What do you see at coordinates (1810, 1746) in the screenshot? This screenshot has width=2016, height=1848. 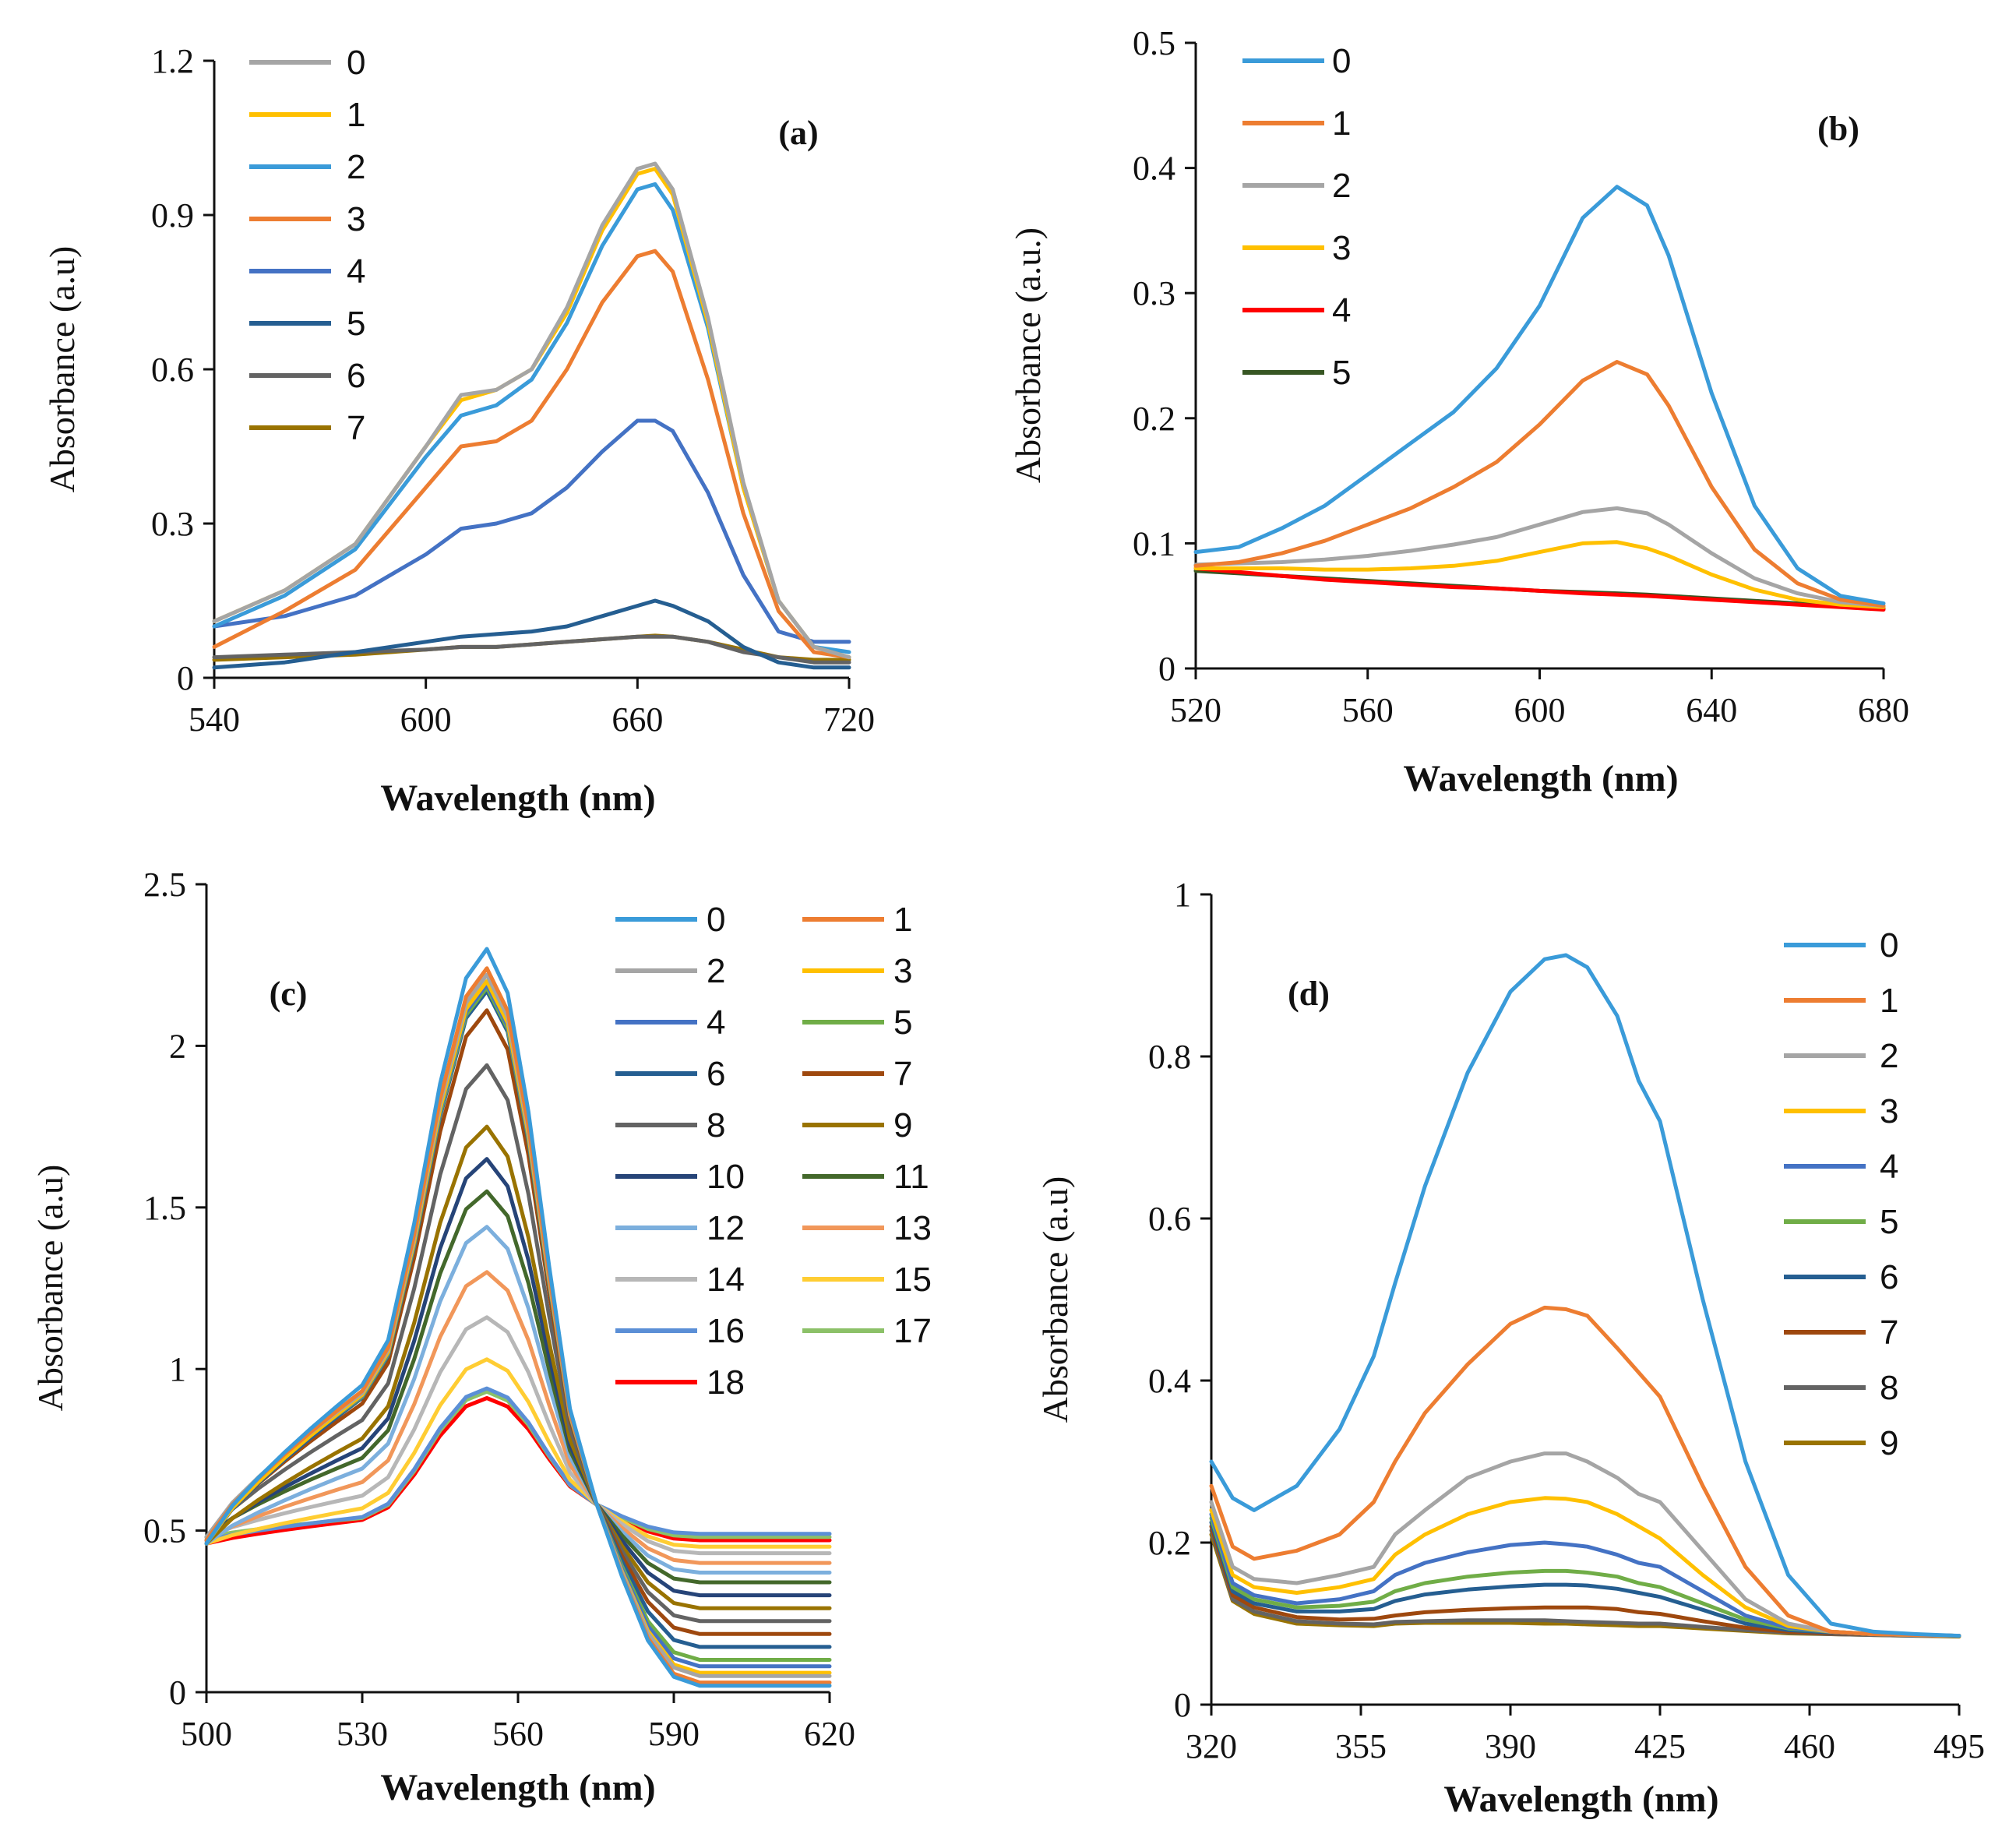 I see `x-tick-label: 460` at bounding box center [1810, 1746].